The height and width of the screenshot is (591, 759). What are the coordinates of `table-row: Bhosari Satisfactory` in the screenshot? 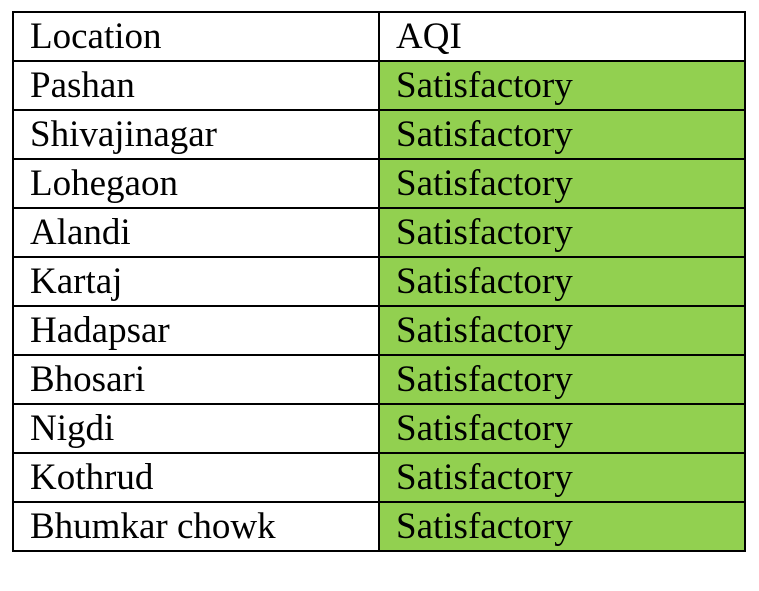 It's located at (379, 379).